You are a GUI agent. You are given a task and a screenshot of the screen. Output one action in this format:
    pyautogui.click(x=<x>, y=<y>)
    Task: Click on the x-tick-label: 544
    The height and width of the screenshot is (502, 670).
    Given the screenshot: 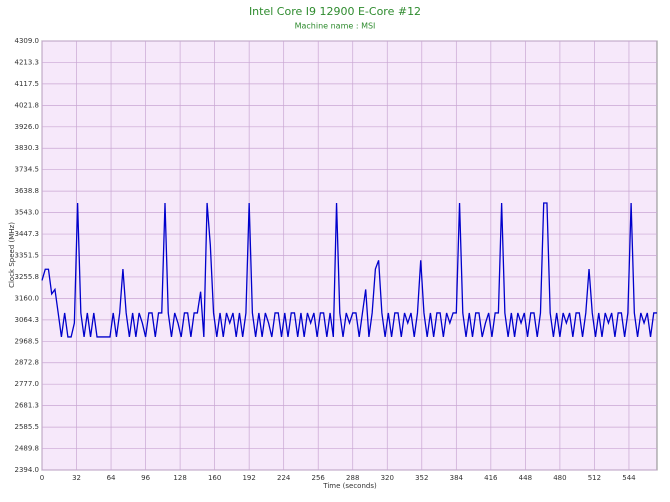 What is the action you would take?
    pyautogui.click(x=629, y=478)
    